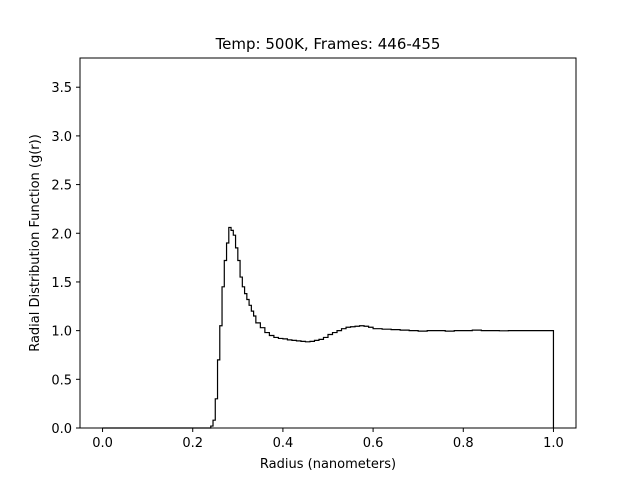  What do you see at coordinates (61, 88) in the screenshot?
I see `y-tick-label: 3.5` at bounding box center [61, 88].